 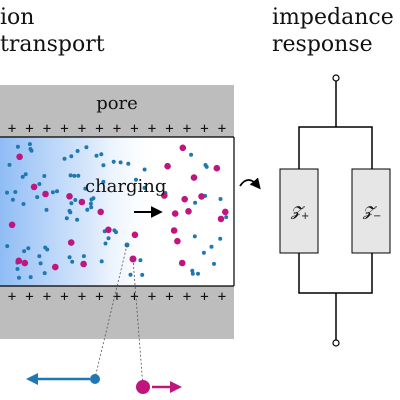 What do you see at coordinates (117, 297) in the screenshot?
I see `surface-charges-bottom: + + + + + + + + + + + + +` at bounding box center [117, 297].